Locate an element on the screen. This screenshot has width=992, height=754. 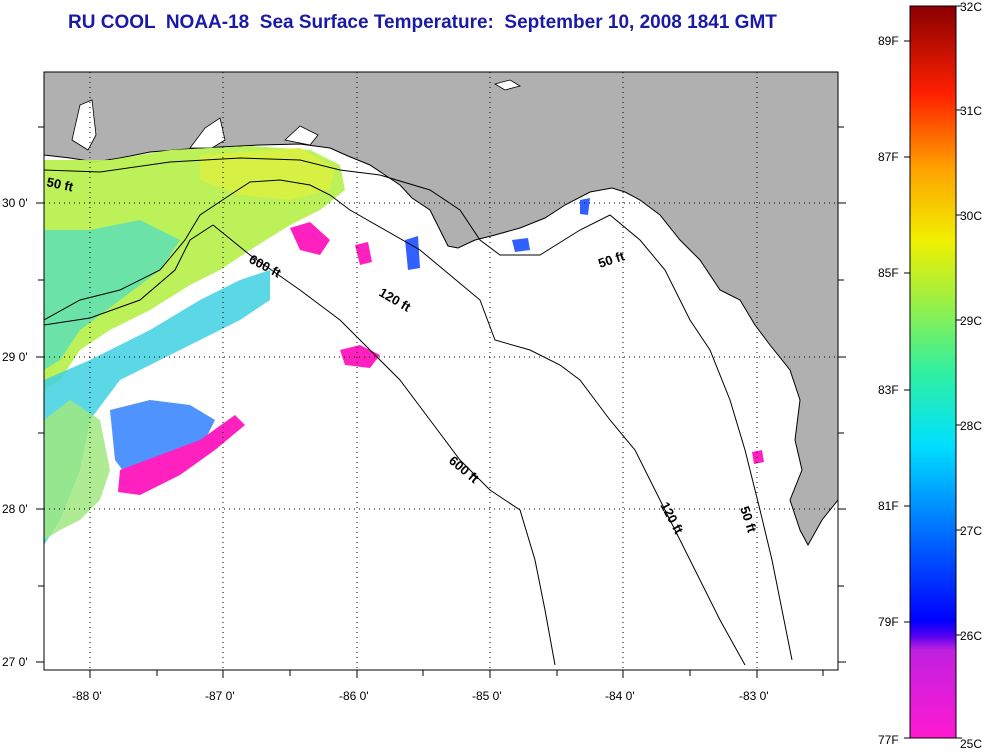
colorbar-celsius-label: 25C is located at coordinates (971, 744).